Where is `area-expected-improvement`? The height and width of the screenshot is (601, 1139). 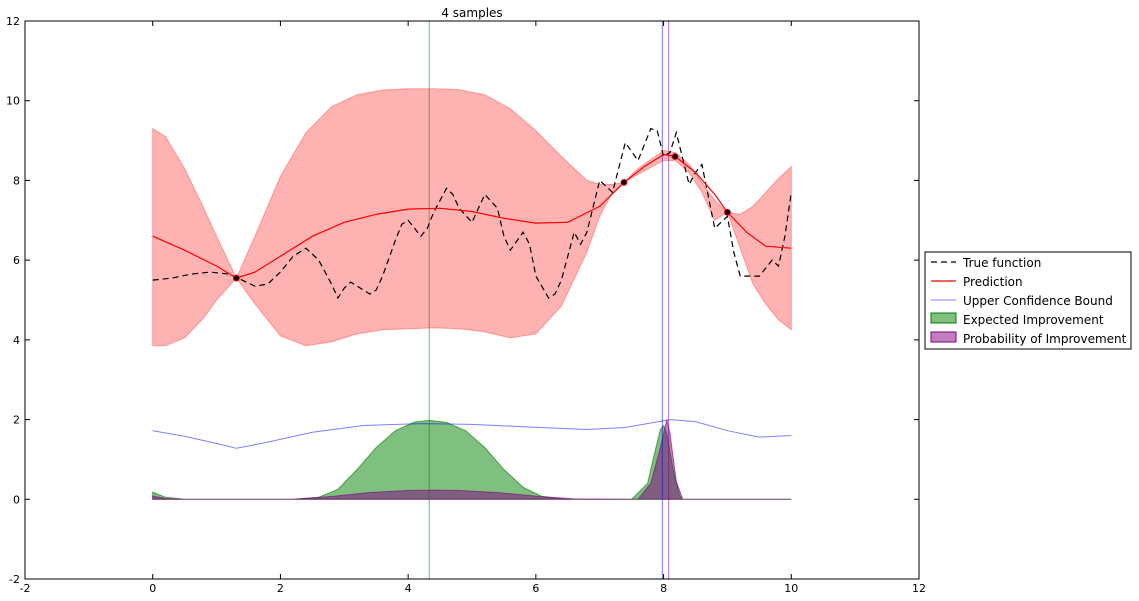
area-expected-improvement is located at coordinates (472, 459).